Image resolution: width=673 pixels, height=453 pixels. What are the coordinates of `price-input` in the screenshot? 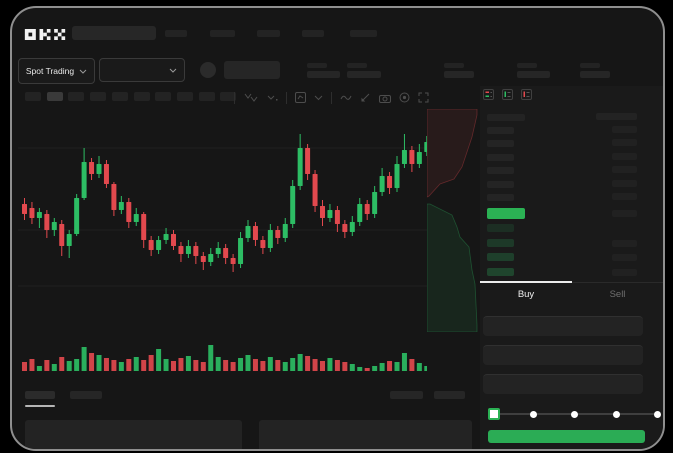 It's located at (563, 326).